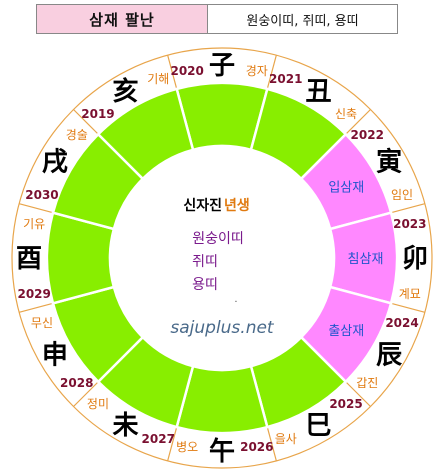 The height and width of the screenshot is (472, 435). I want to click on year-label: 2026, so click(256, 447).